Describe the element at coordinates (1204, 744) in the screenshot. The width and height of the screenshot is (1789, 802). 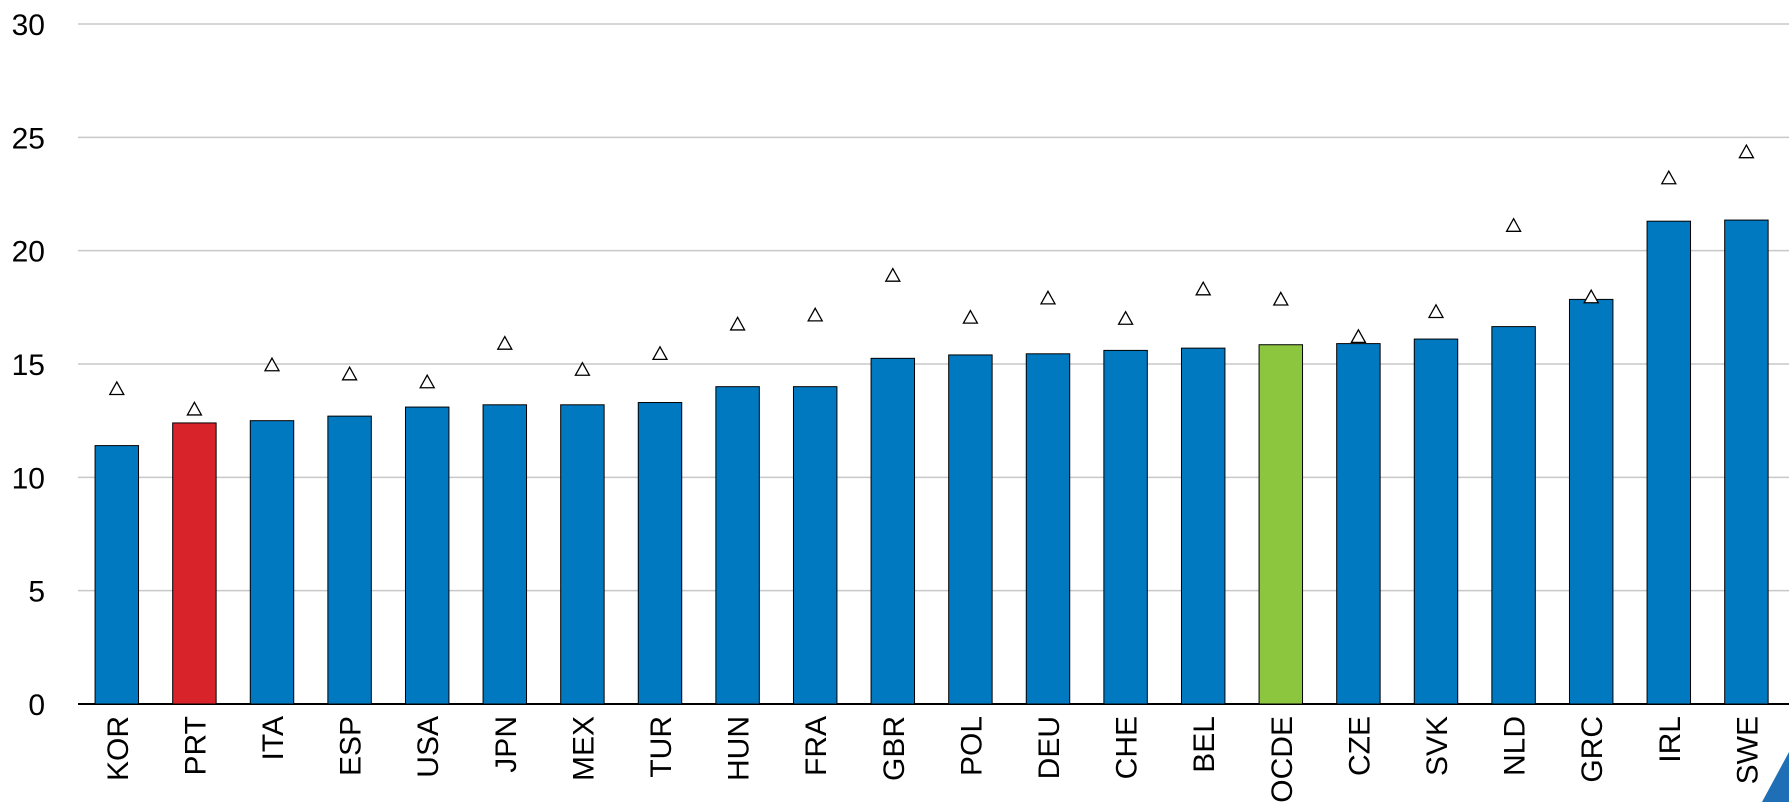
I see `x-tick-label: BEL` at that location.